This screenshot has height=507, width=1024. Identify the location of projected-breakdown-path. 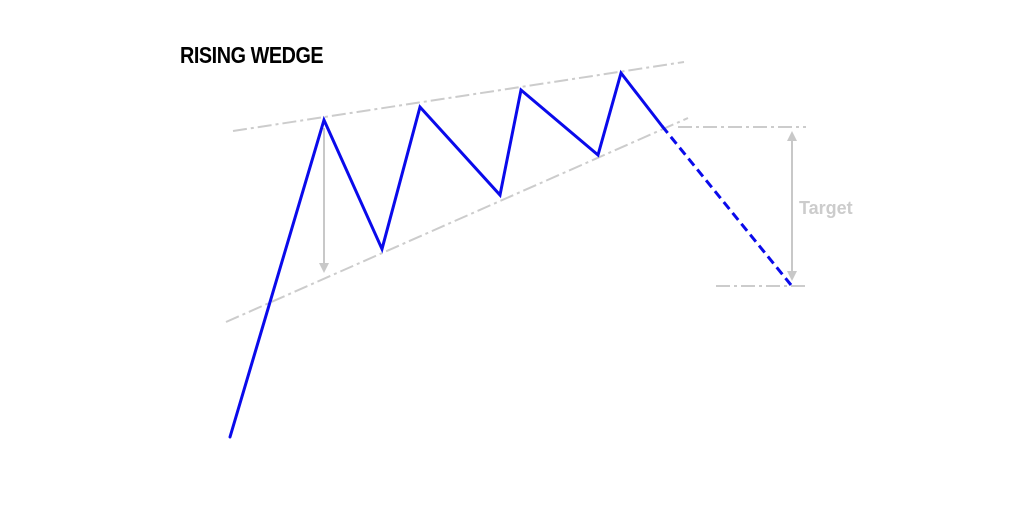
(726, 205).